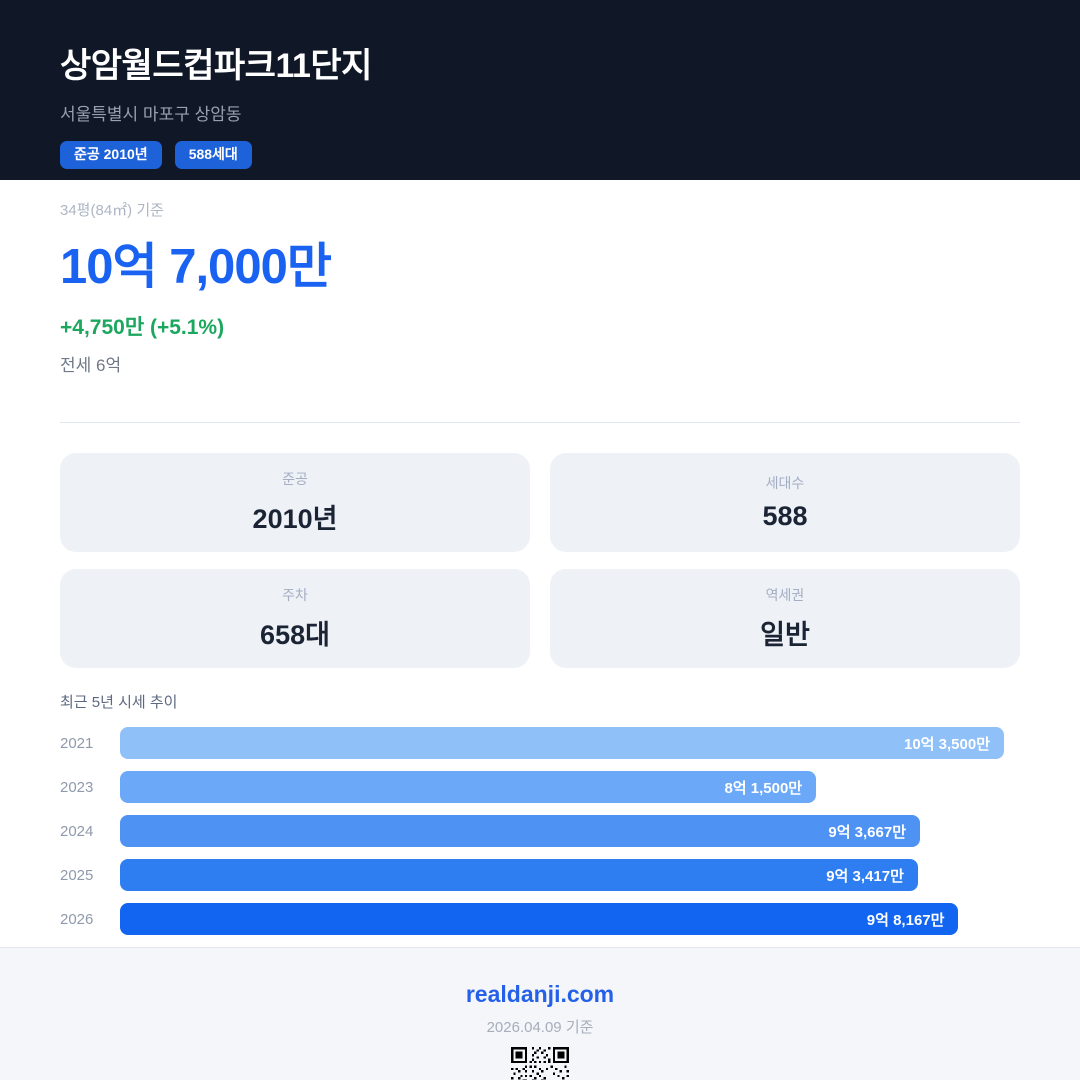 The width and height of the screenshot is (1080, 1080). I want to click on bar-track: 8억 1,500만, so click(562, 787).